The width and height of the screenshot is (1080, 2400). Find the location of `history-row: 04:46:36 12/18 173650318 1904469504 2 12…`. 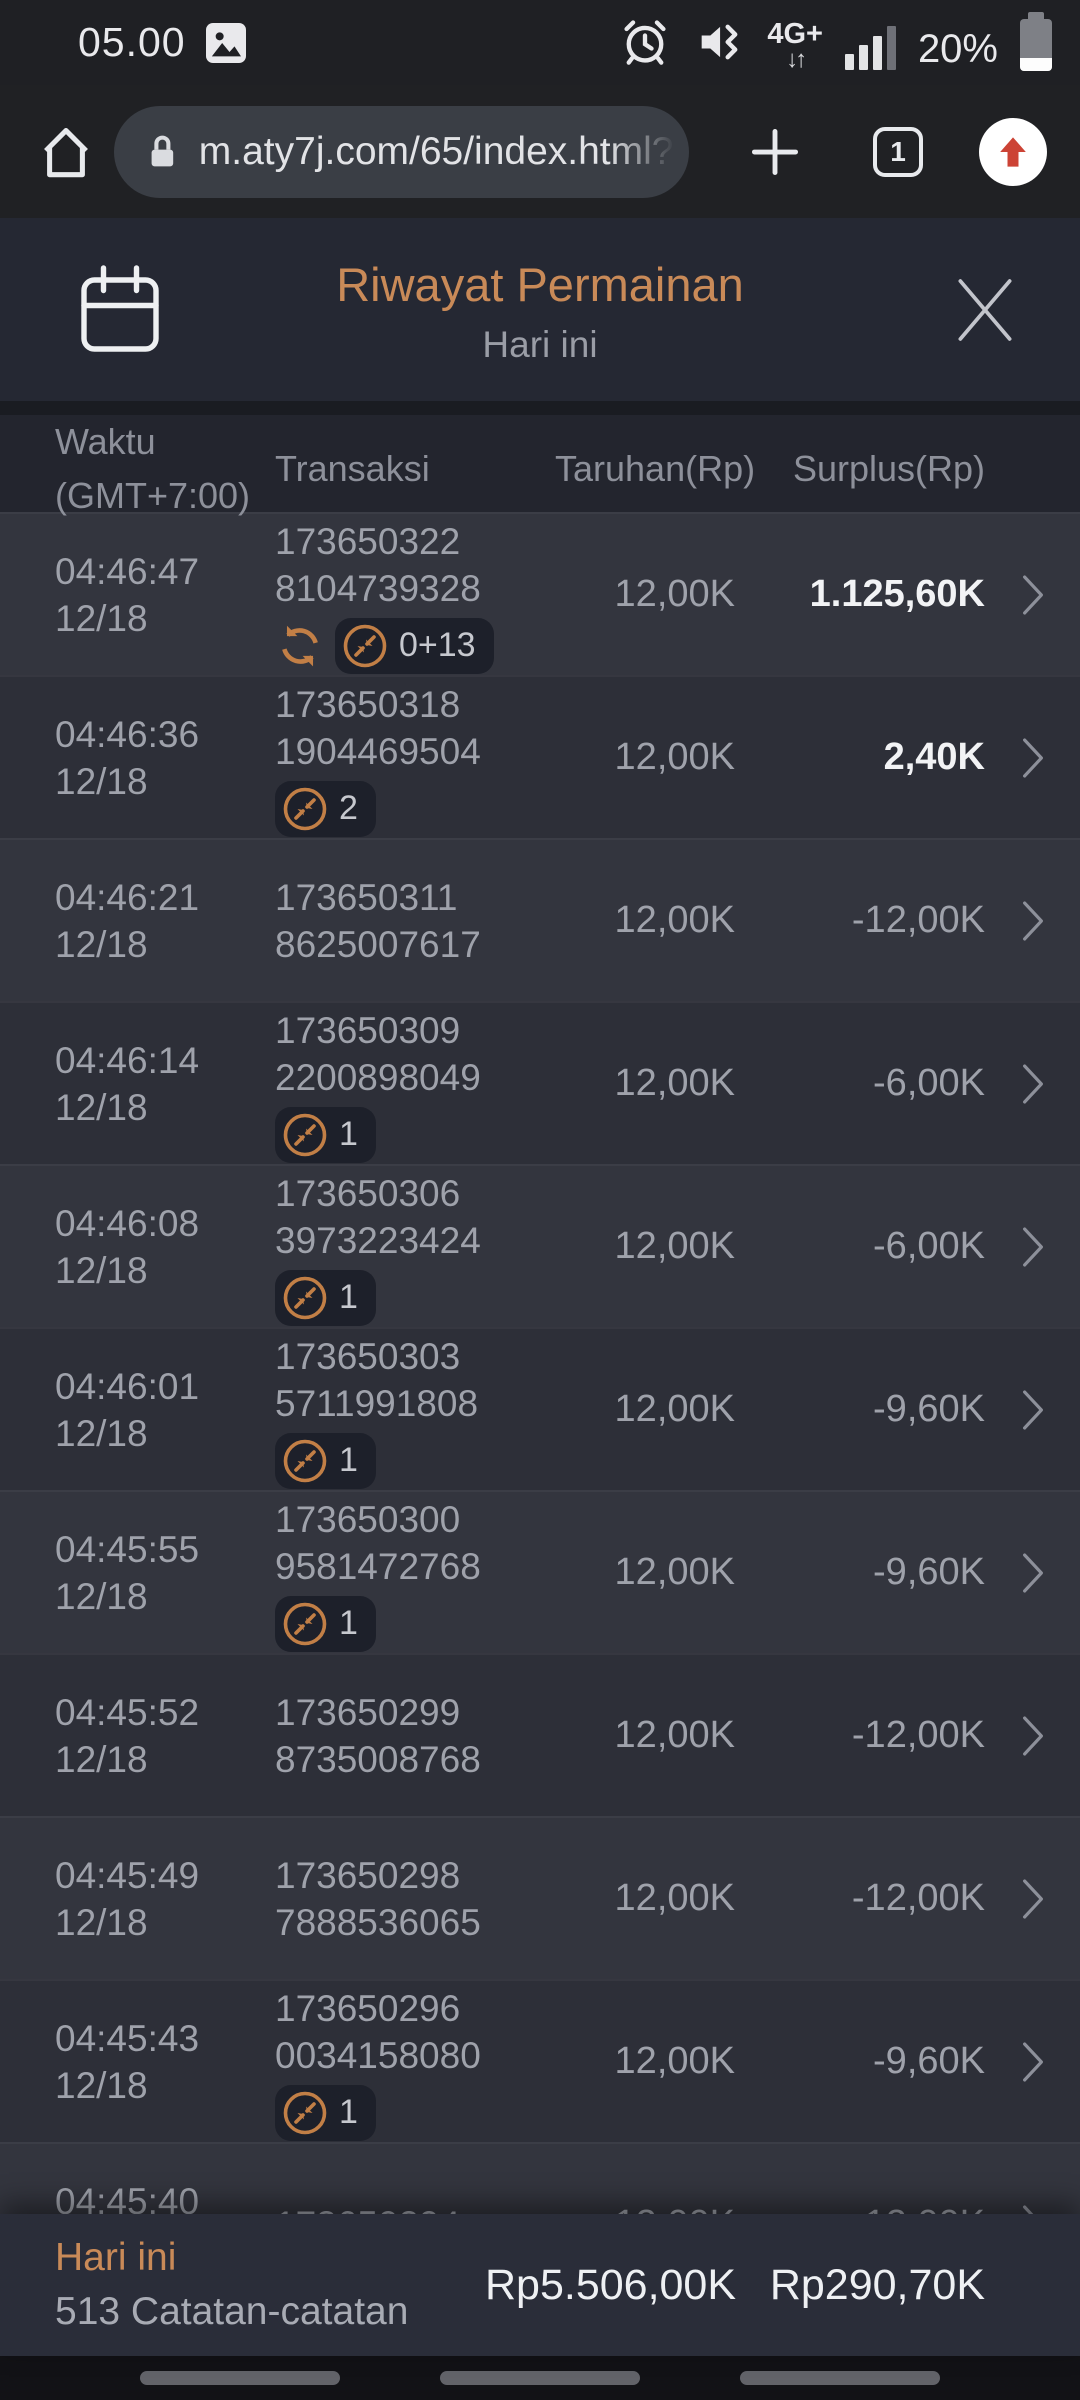

history-row: 04:46:36 12/18 173650318 1904469504 2 12… is located at coordinates (540, 756).